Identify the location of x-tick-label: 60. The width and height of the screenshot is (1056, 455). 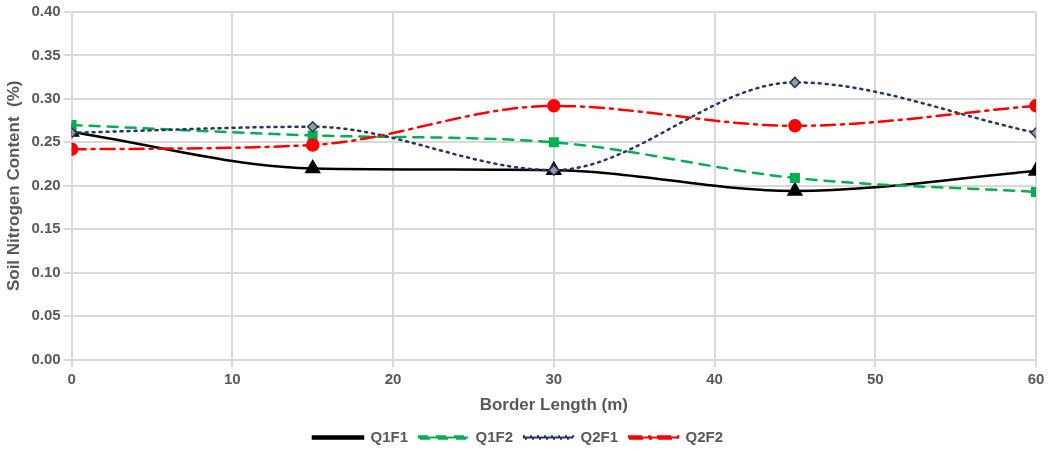
(1036, 378).